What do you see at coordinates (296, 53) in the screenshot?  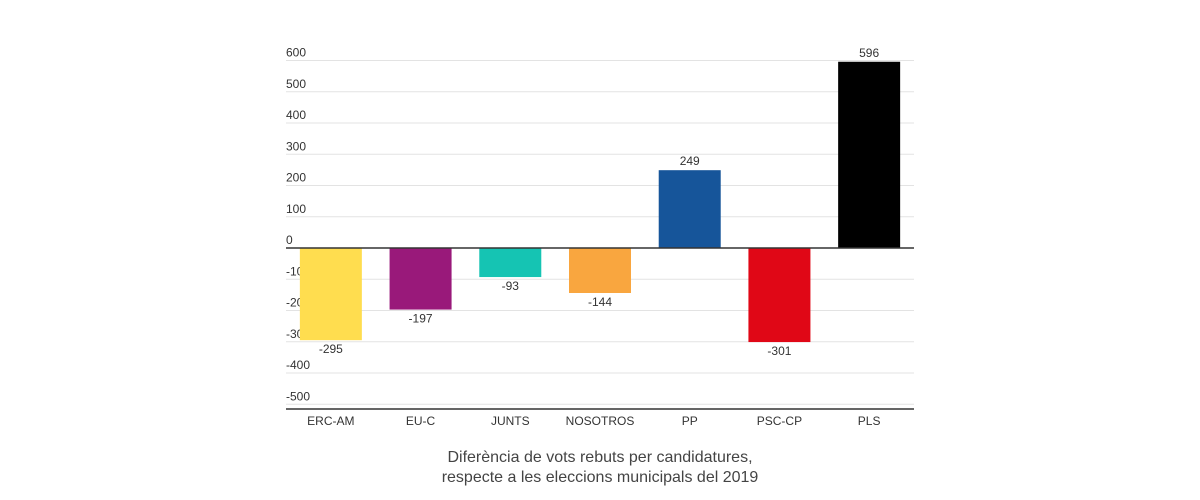 I see `y-tick-label: 600` at bounding box center [296, 53].